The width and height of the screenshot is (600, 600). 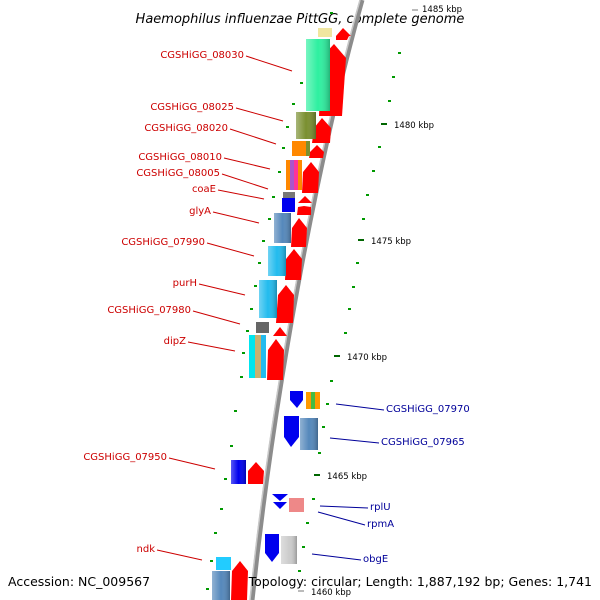 I want to click on gene-label: CGSHiGG_08025, so click(x=192, y=107).